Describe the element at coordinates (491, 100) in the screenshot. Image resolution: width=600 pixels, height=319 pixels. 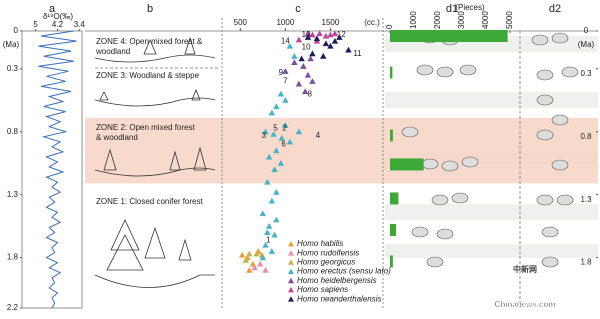
I see `stripe` at that location.